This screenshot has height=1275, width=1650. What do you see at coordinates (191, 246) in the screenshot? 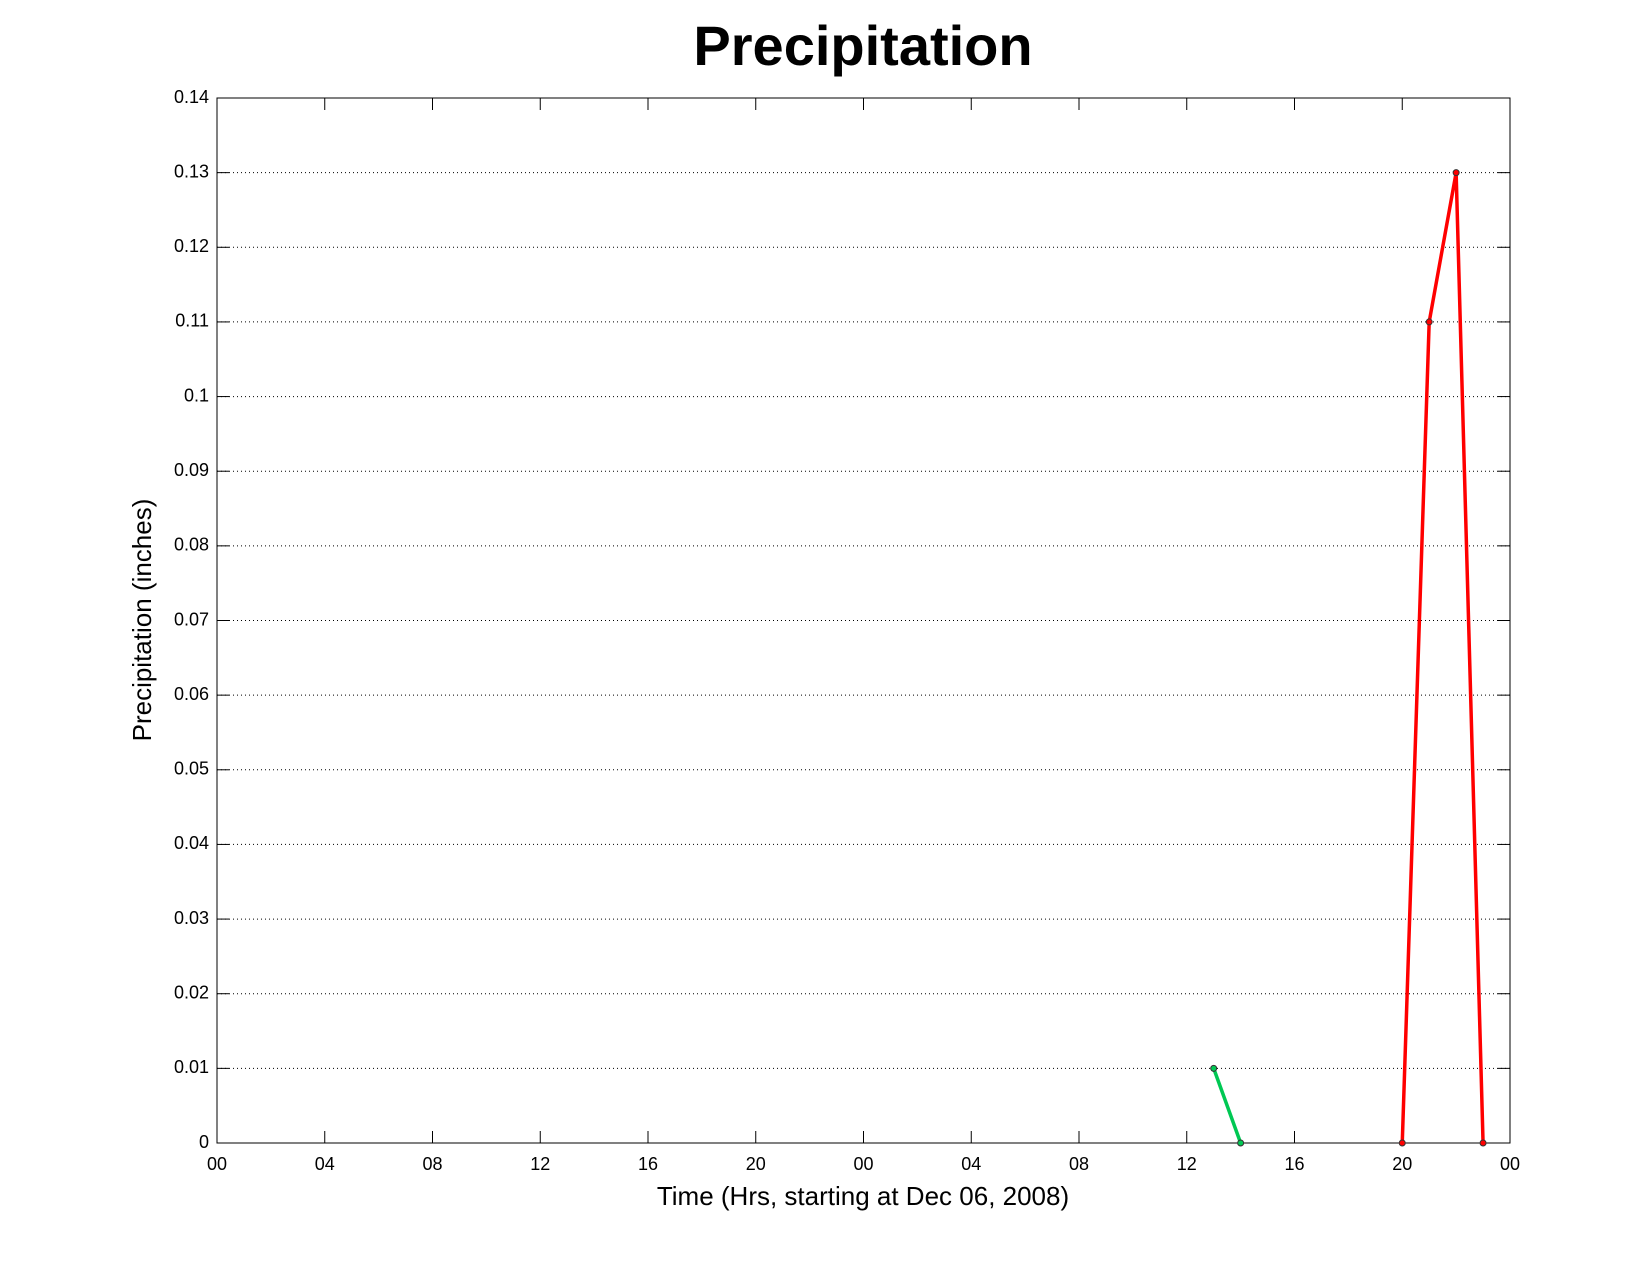
I see `y-tick-label: 0.12` at bounding box center [191, 246].